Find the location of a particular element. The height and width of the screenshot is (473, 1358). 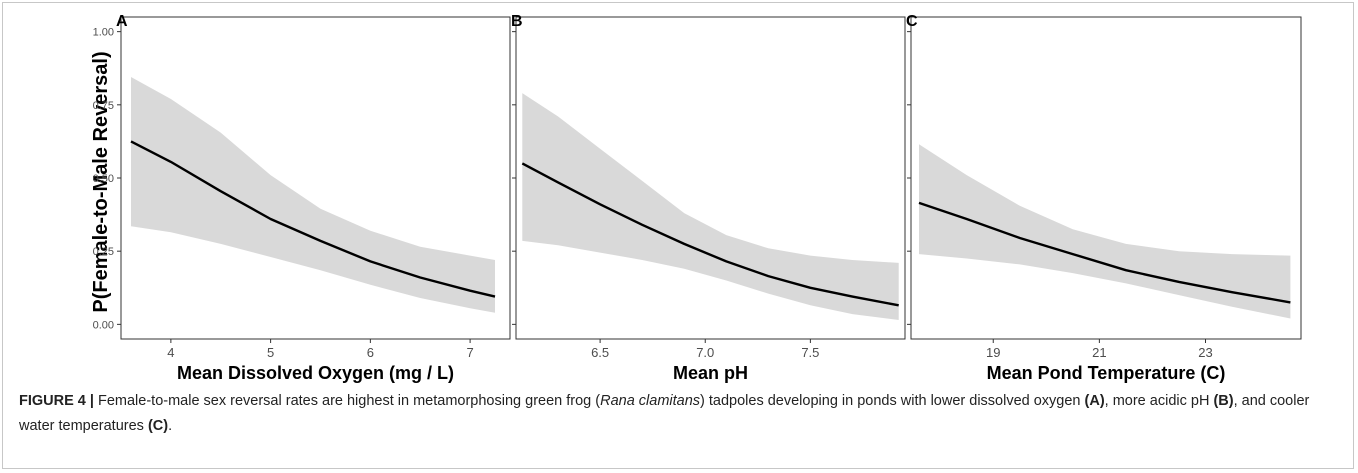

panel-label-c: C is located at coordinates (912, 21).